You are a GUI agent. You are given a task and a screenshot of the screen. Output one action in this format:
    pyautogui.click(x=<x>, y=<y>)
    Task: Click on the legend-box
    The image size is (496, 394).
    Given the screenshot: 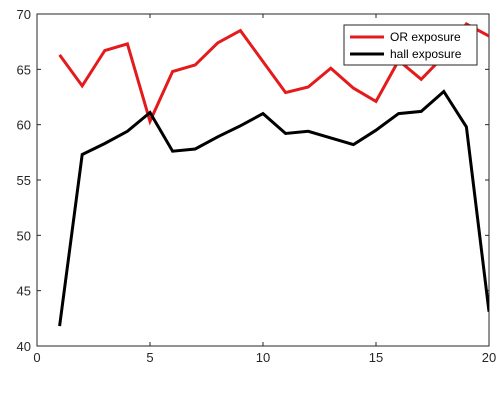 What is the action you would take?
    pyautogui.click(x=410, y=45)
    